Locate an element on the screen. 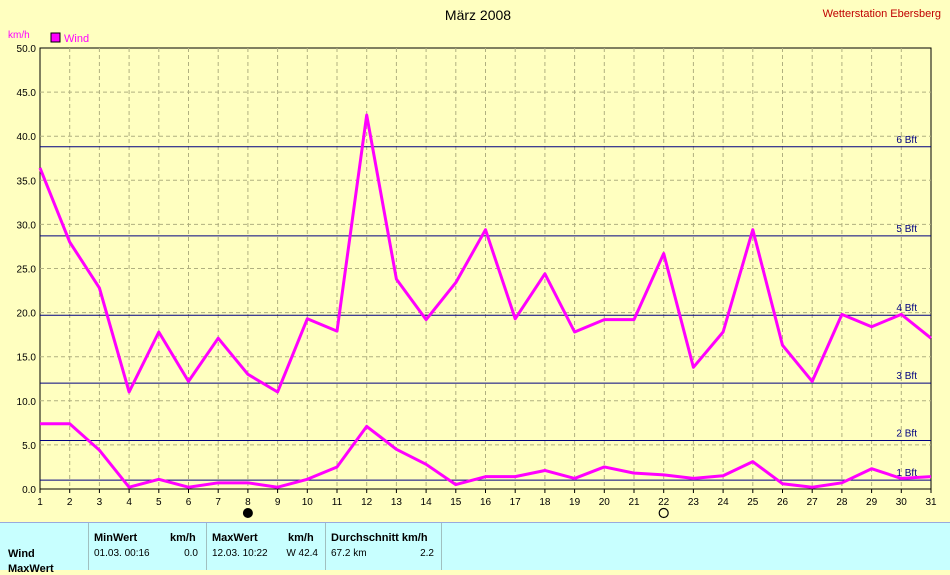  x-tick-label: 22 is located at coordinates (664, 502).